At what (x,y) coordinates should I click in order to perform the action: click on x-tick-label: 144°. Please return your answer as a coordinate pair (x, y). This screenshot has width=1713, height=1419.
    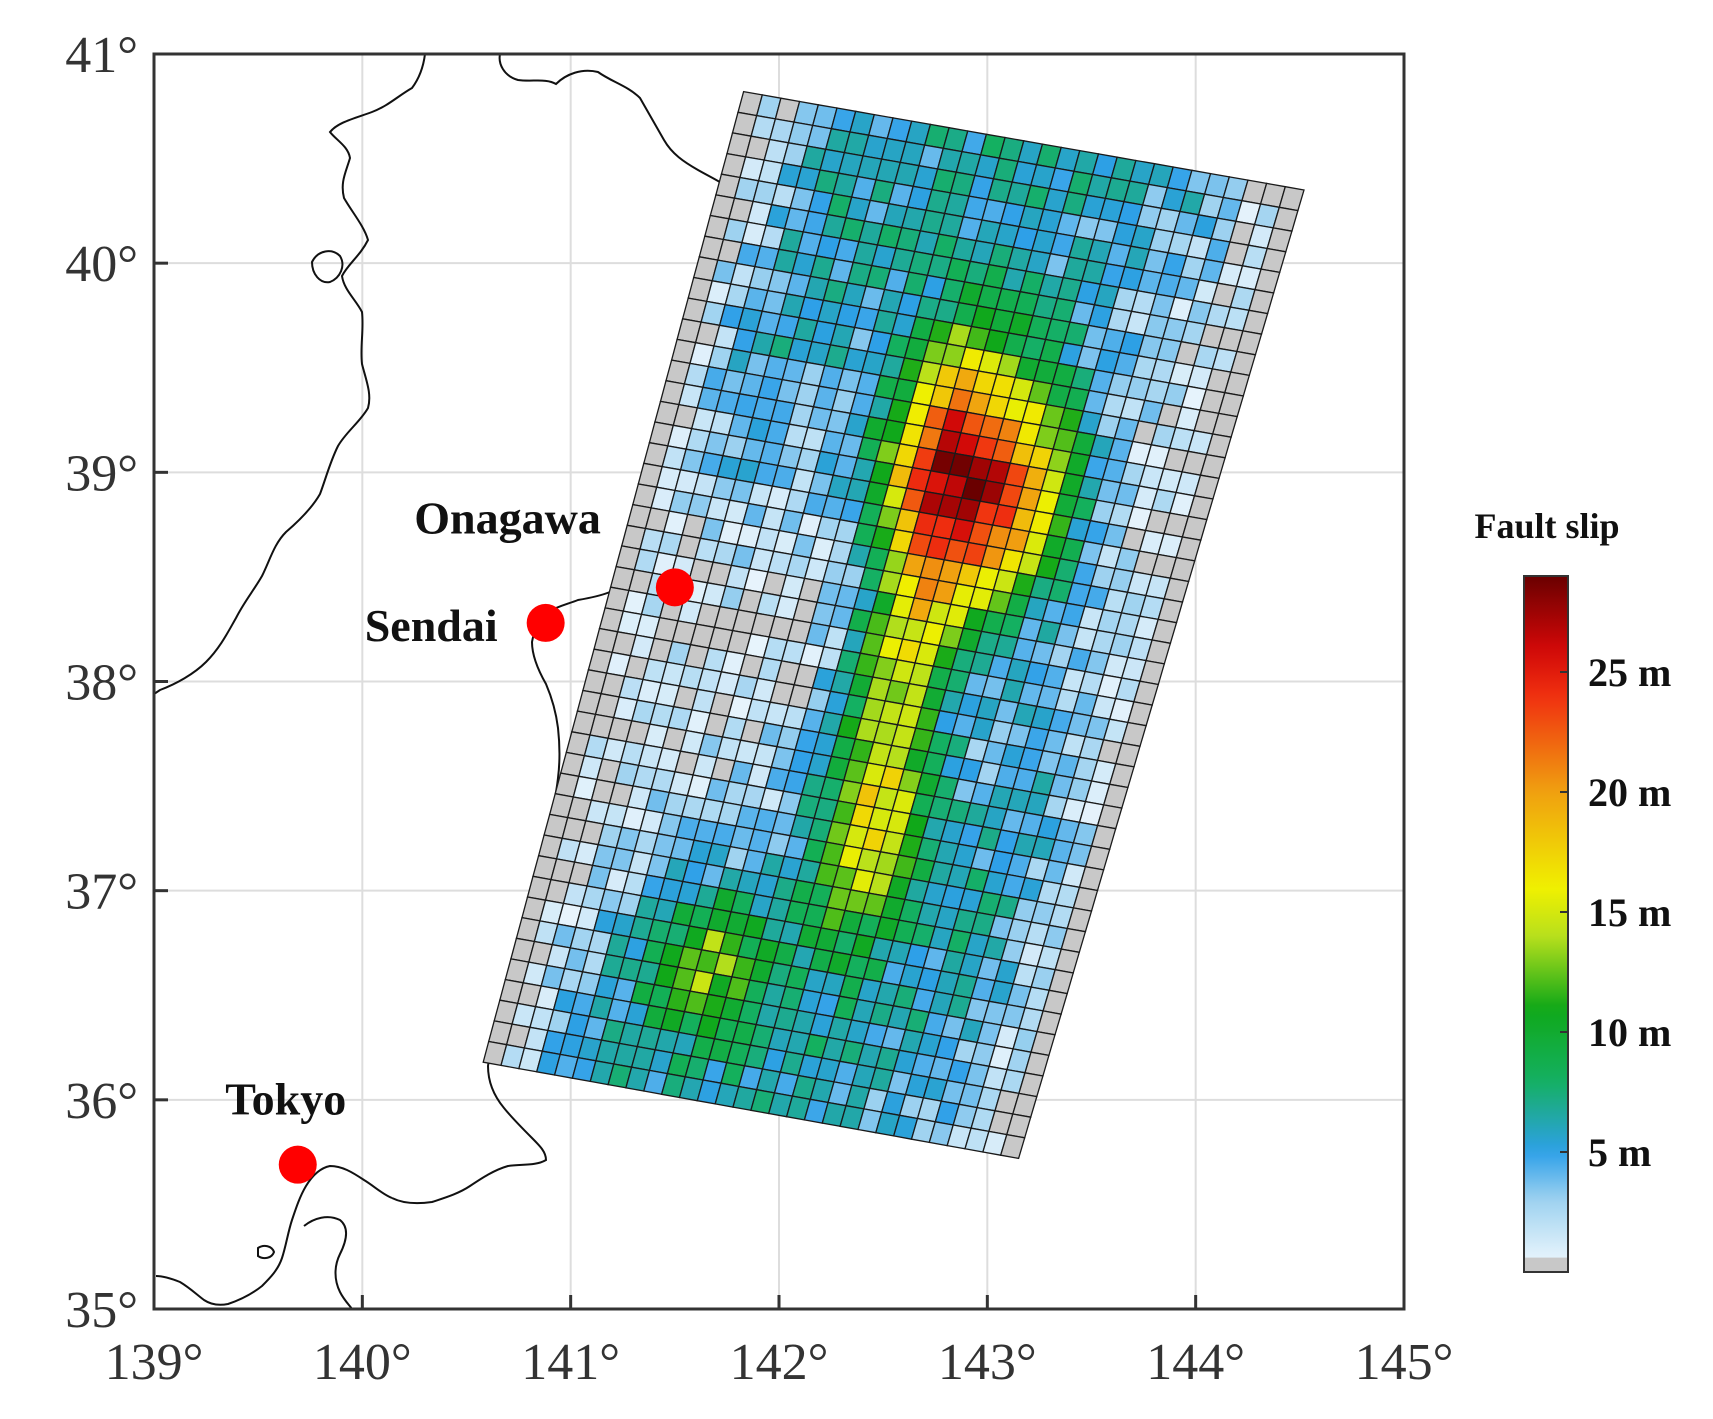
    Looking at the image, I should click on (1195, 1362).